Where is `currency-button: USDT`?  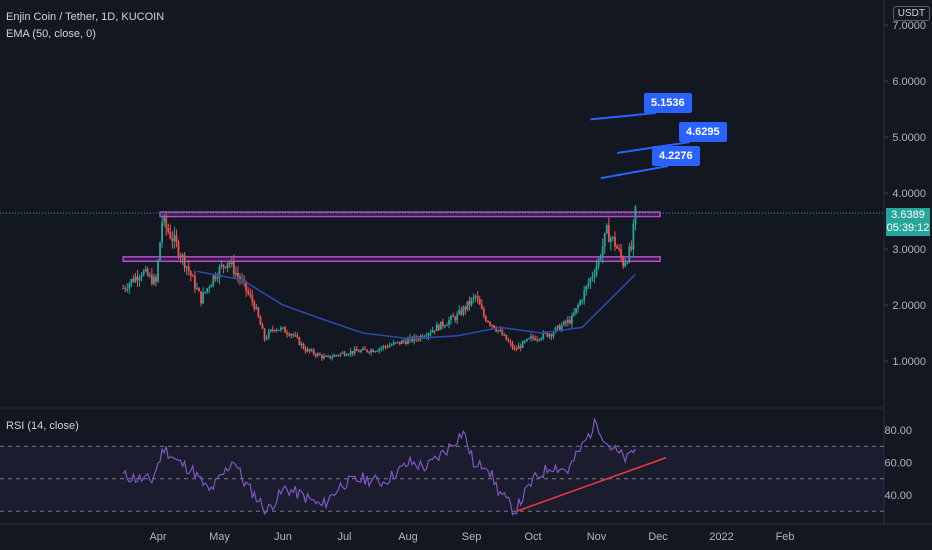 currency-button: USDT is located at coordinates (911, 13).